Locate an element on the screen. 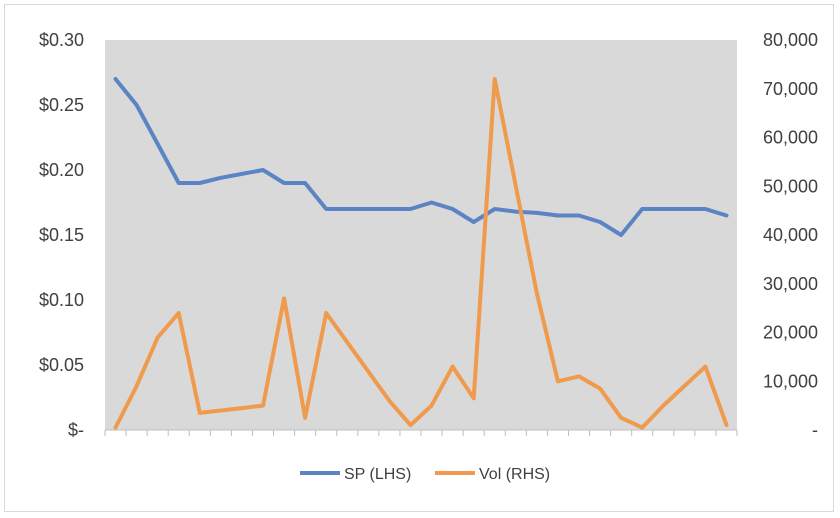 The height and width of the screenshot is (518, 840). legend-label: SP (LHS) is located at coordinates (377, 474).